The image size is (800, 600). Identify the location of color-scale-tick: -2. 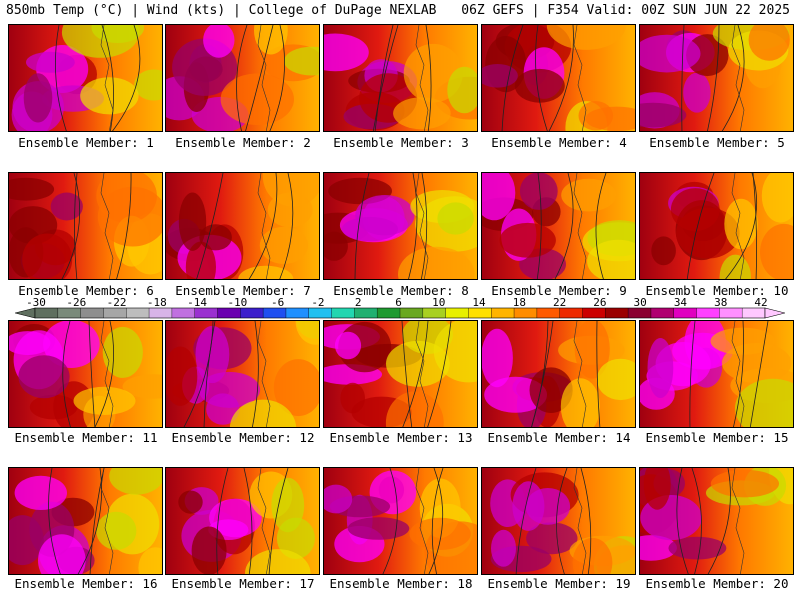
(318, 302).